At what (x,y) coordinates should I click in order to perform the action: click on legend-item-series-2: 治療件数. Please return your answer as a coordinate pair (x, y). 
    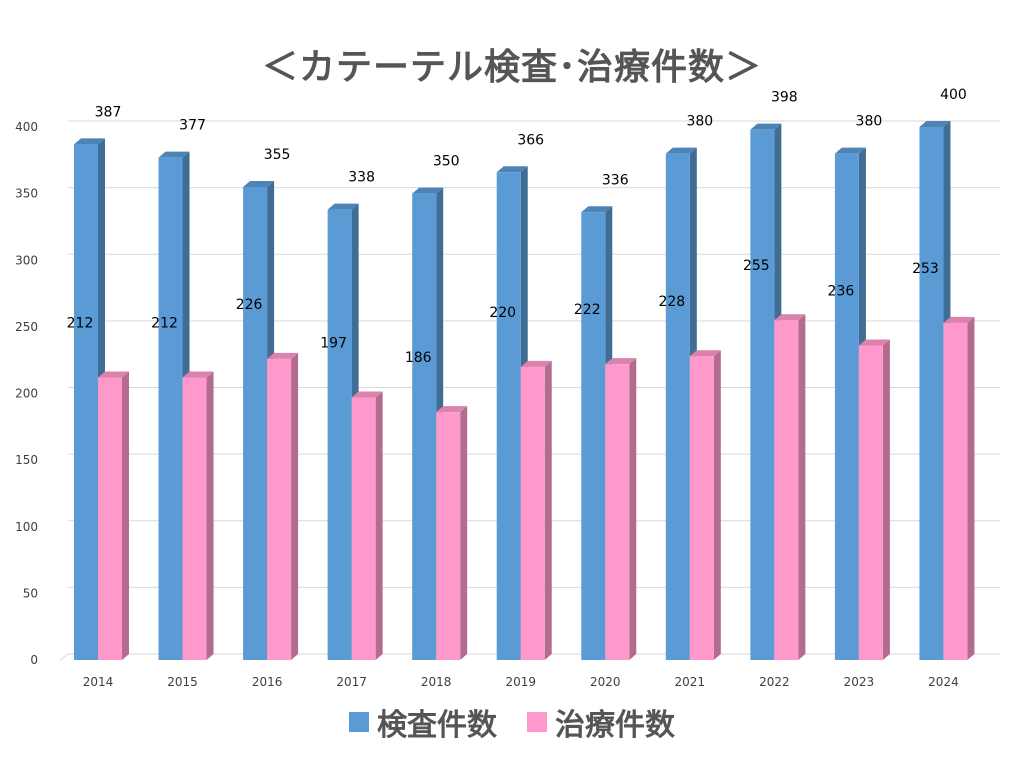
    Looking at the image, I should click on (601, 722).